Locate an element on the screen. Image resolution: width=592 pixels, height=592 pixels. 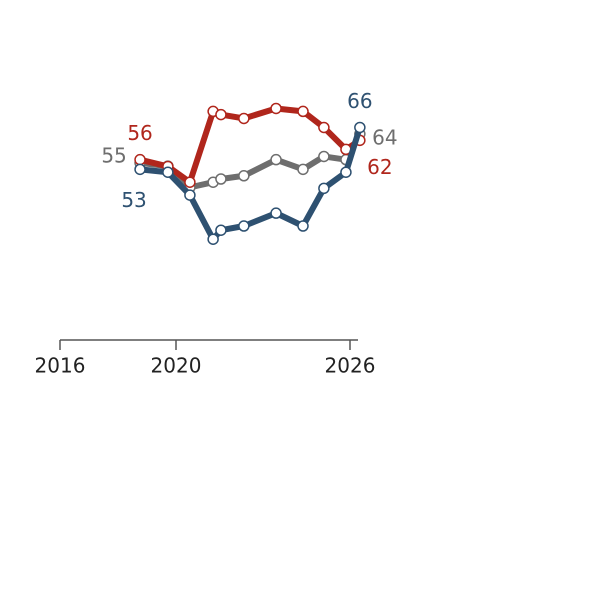
value-label: 55 is located at coordinates (113, 155).